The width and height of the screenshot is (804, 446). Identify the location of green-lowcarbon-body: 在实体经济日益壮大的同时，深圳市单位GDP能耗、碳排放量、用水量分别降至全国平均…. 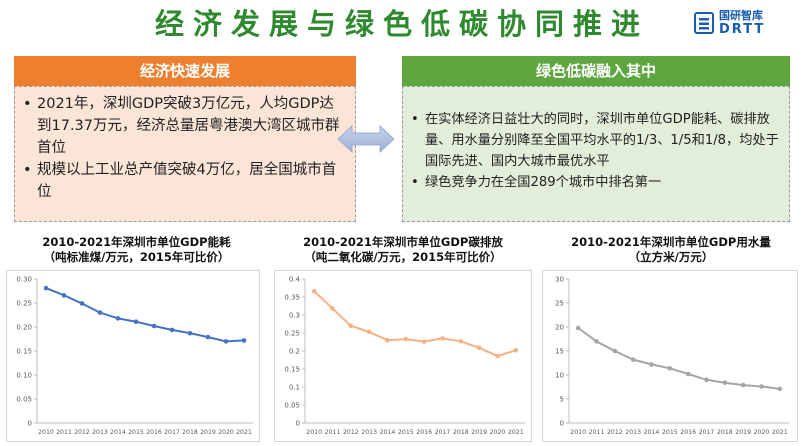
(596, 154).